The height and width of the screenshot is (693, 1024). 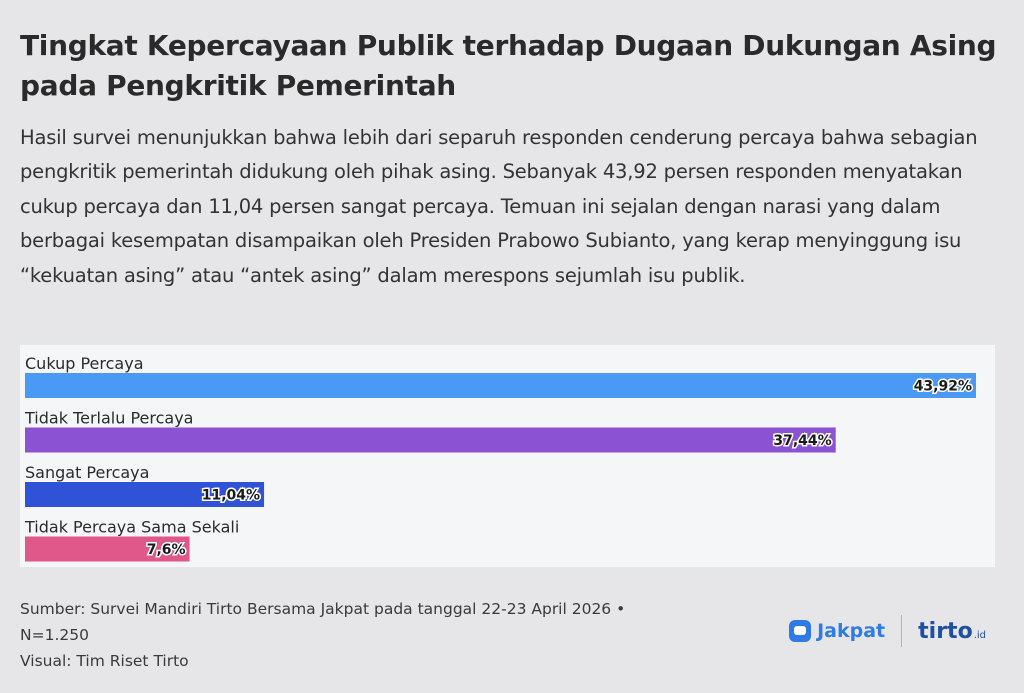 What do you see at coordinates (943, 387) in the screenshot?
I see `value-label: 43,92%` at bounding box center [943, 387].